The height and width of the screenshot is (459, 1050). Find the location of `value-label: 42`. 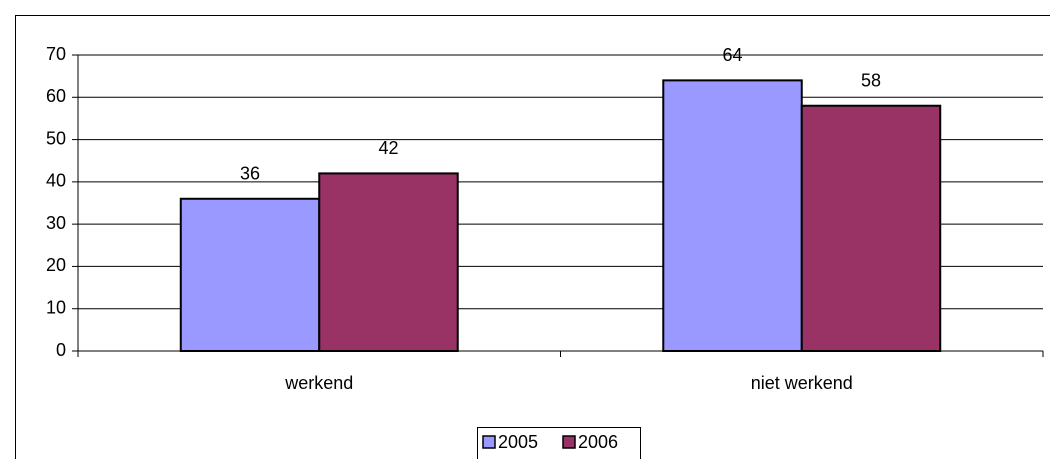

value-label: 42 is located at coordinates (388, 148).